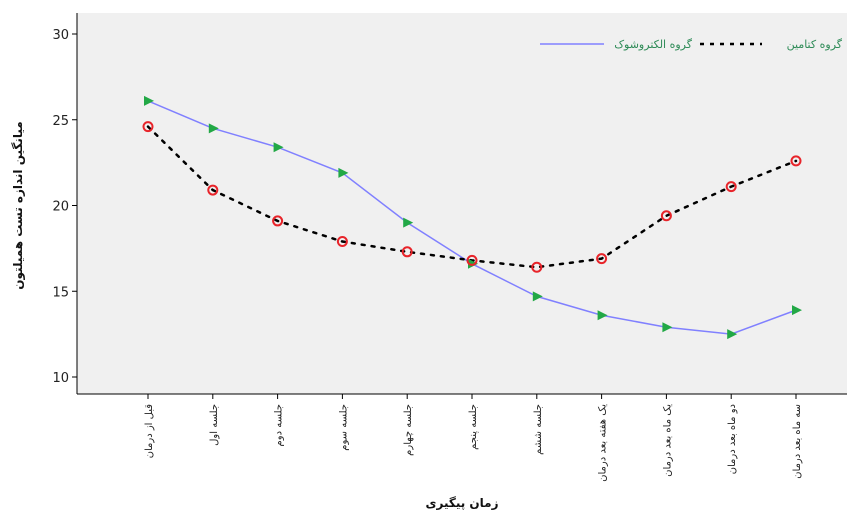  What do you see at coordinates (667, 440) in the screenshot?
I see `x-tick-label: یک ماه بعد درمان` at bounding box center [667, 440].